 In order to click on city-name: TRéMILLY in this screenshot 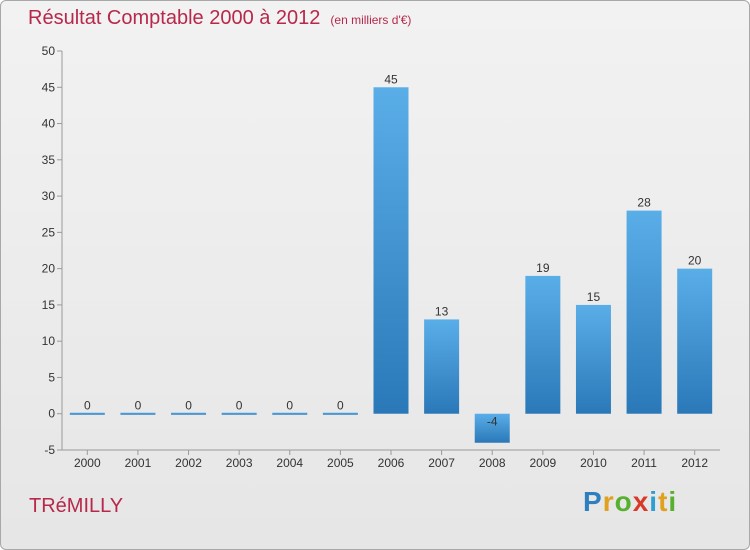, I will do `click(76, 506)`.